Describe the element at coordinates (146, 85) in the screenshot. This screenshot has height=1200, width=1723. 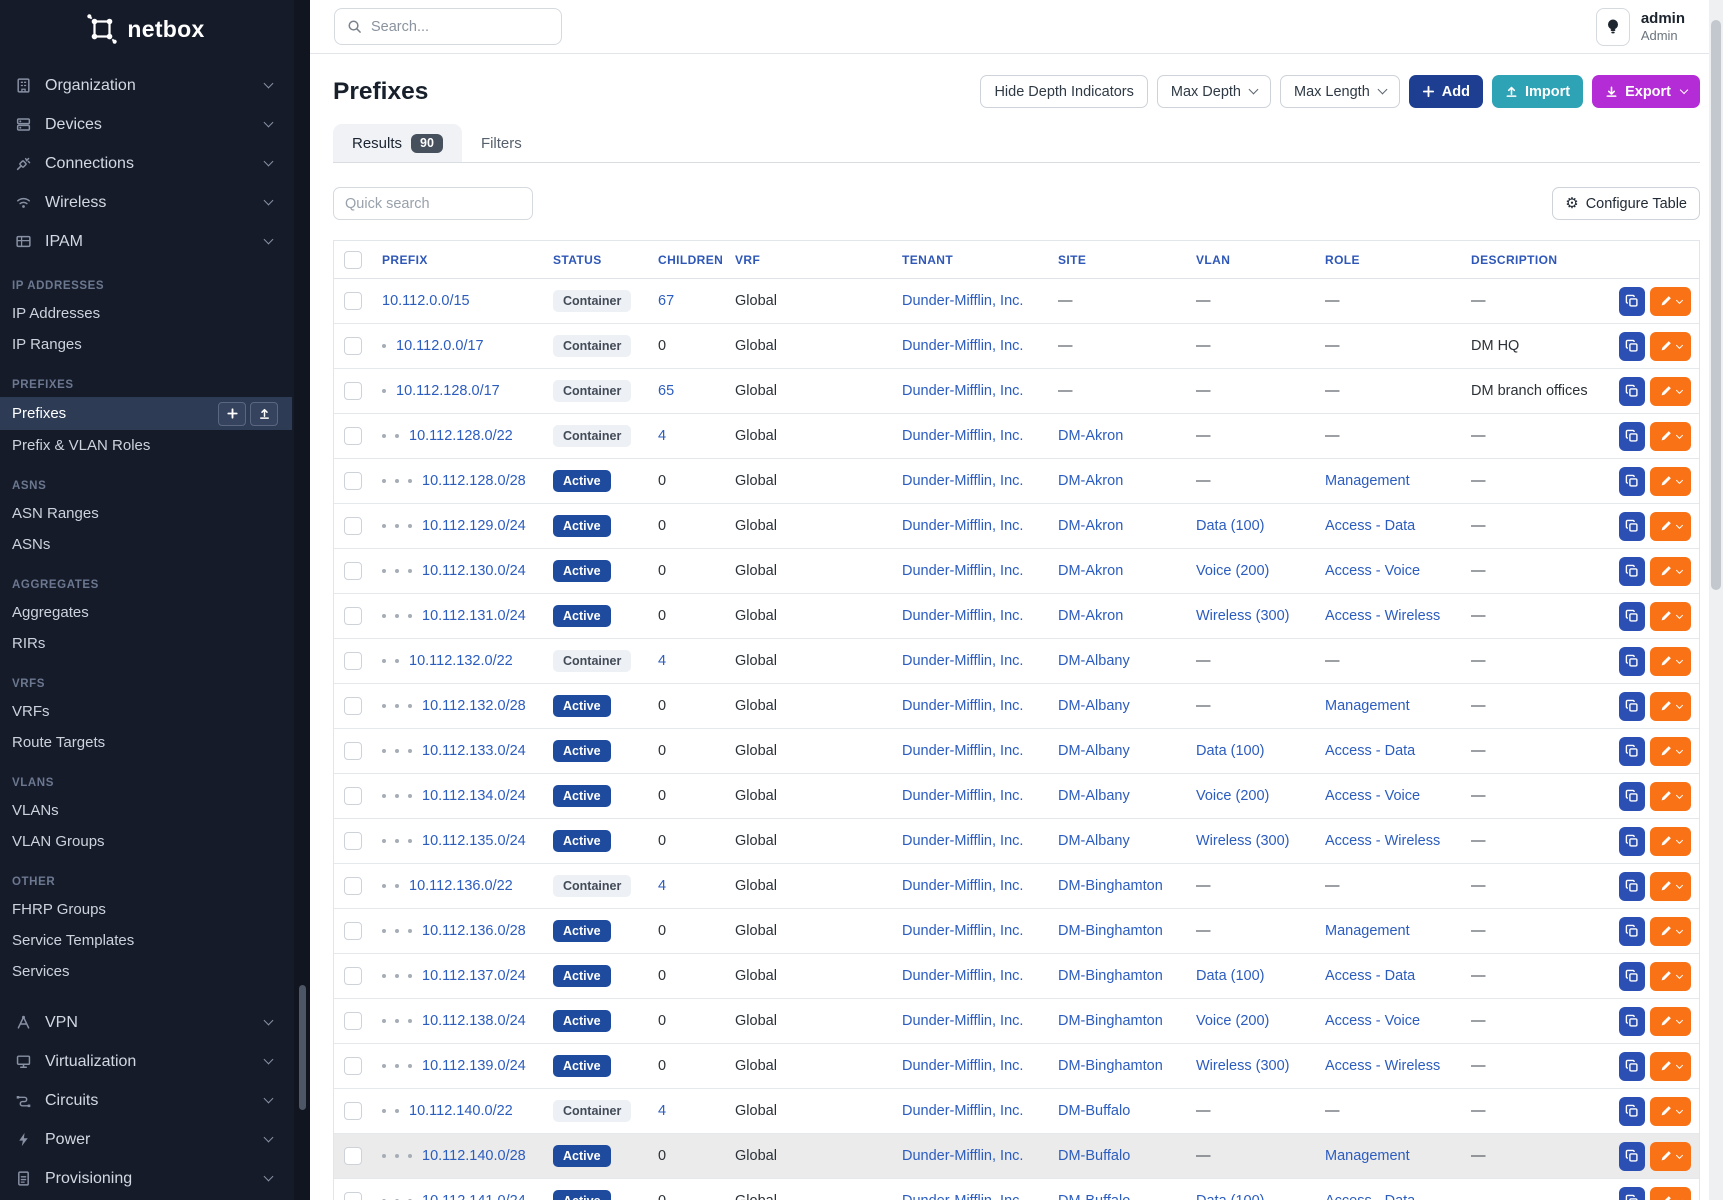
I see `sidebar-item-organization: Organization` at that location.